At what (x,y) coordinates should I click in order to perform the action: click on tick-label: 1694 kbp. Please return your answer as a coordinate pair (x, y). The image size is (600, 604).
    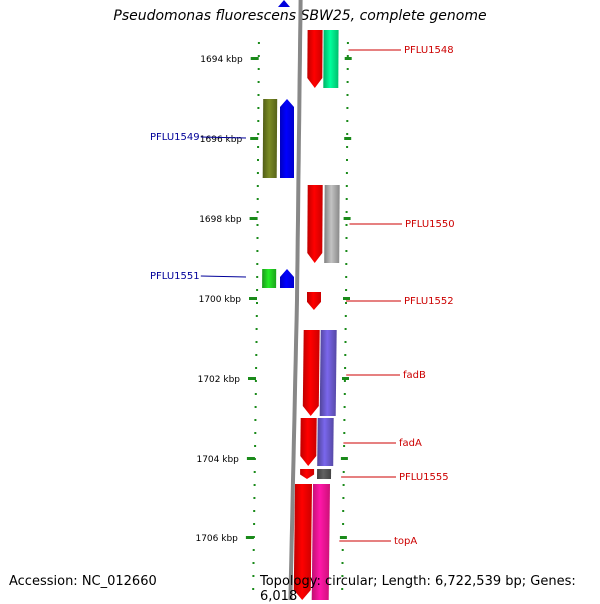
    Looking at the image, I should click on (221, 60).